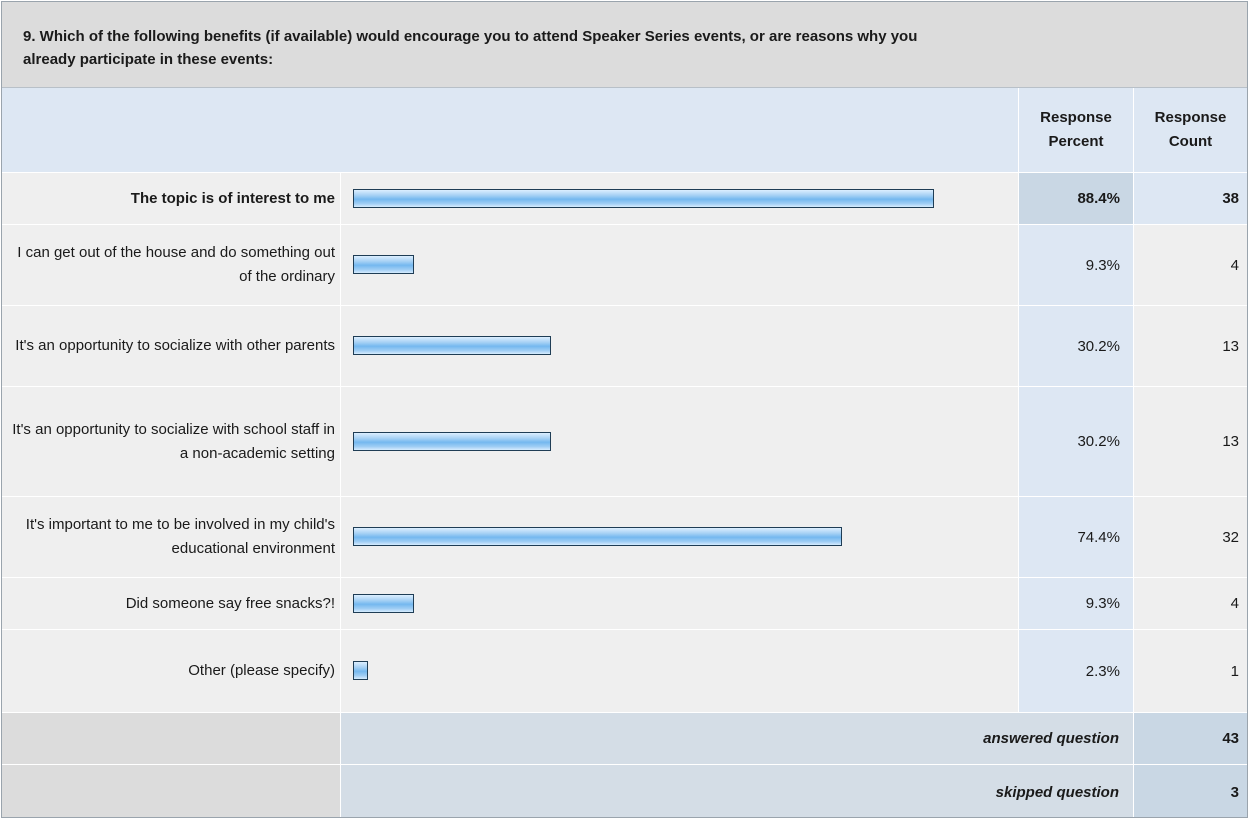  Describe the element at coordinates (1190, 738) in the screenshot. I see `answered-question-count: 43` at that location.